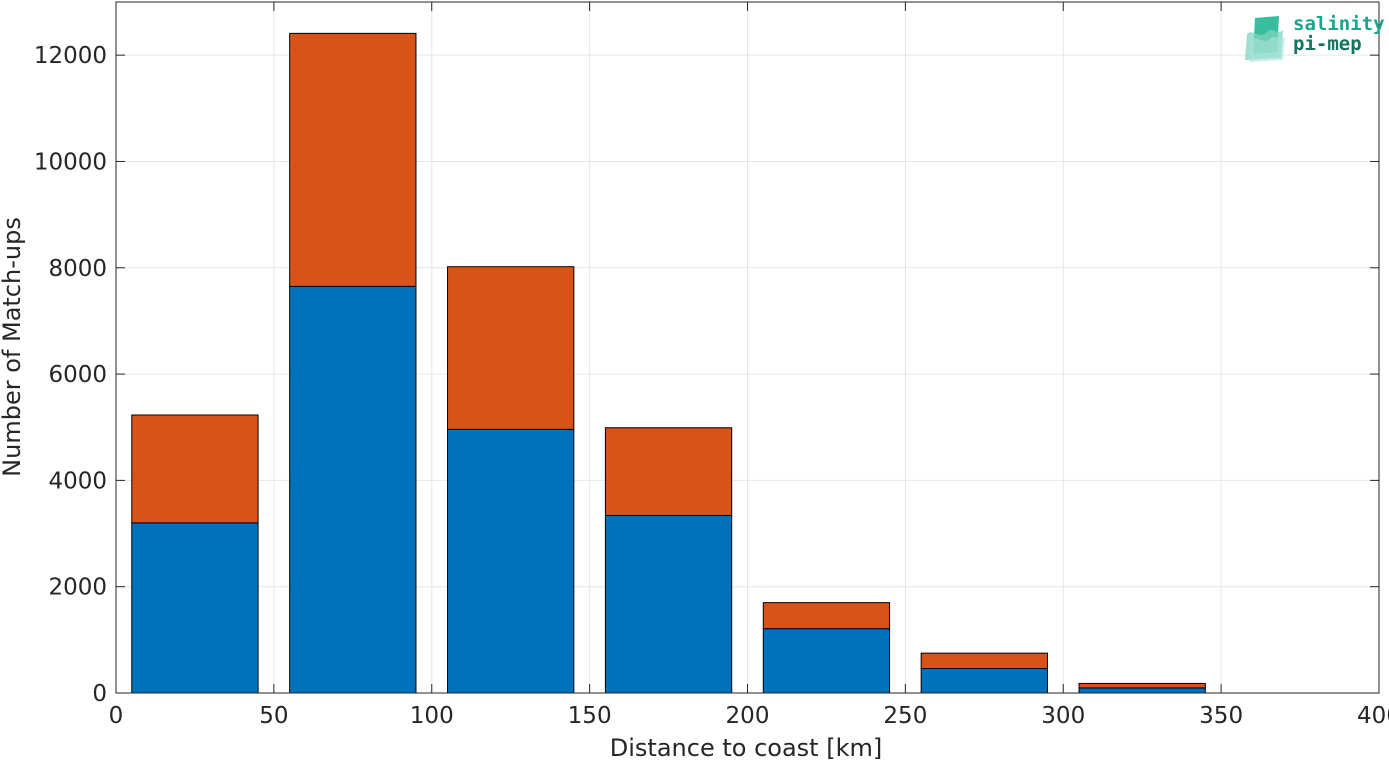 The width and height of the screenshot is (1389, 761). What do you see at coordinates (1373, 716) in the screenshot?
I see `x-tick-label: 400` at bounding box center [1373, 716].